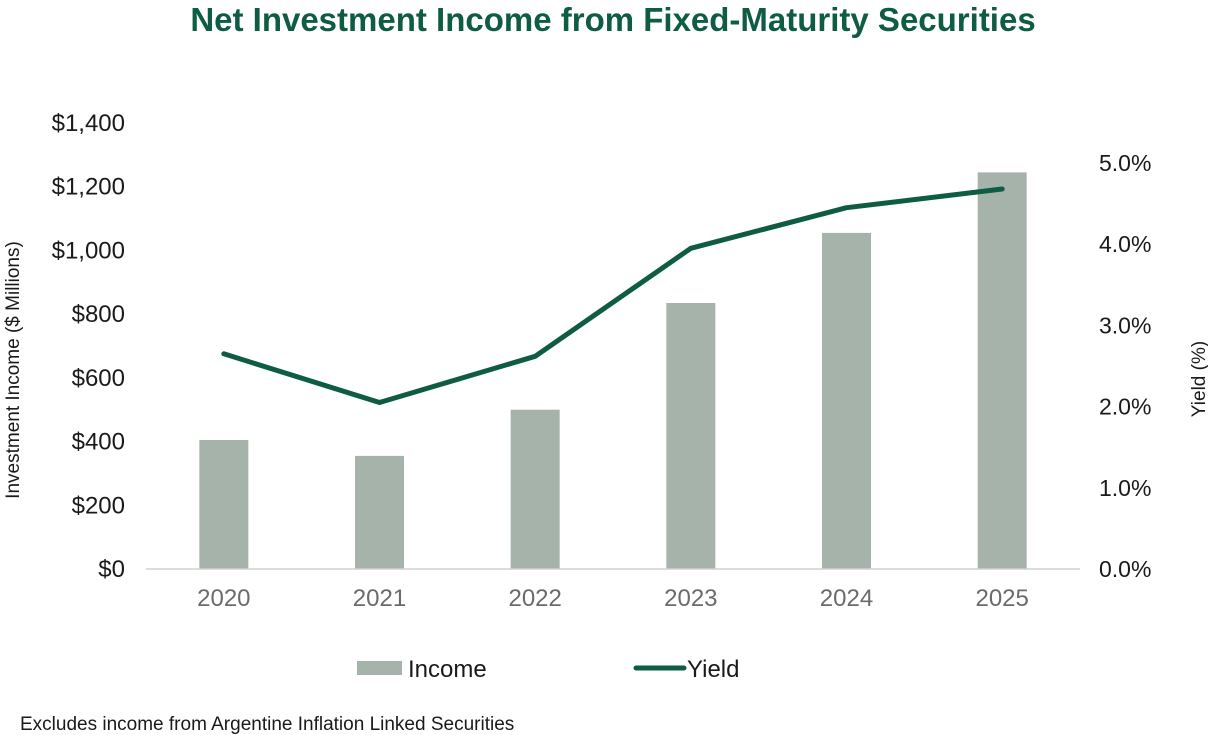 The height and width of the screenshot is (735, 1208). I want to click on income-bar-2022, so click(535, 489).